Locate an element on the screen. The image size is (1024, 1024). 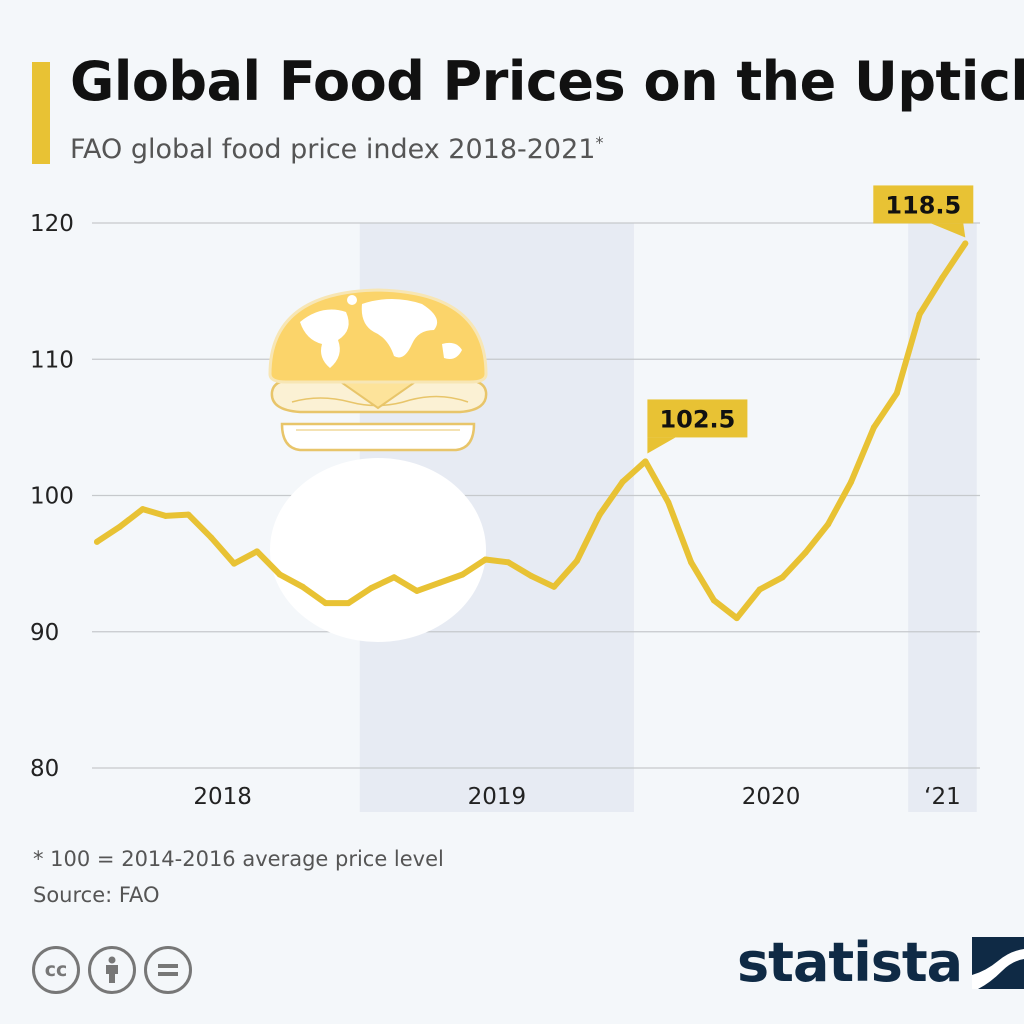
subtitle-footnote-mark: * is located at coordinates (599, 142).